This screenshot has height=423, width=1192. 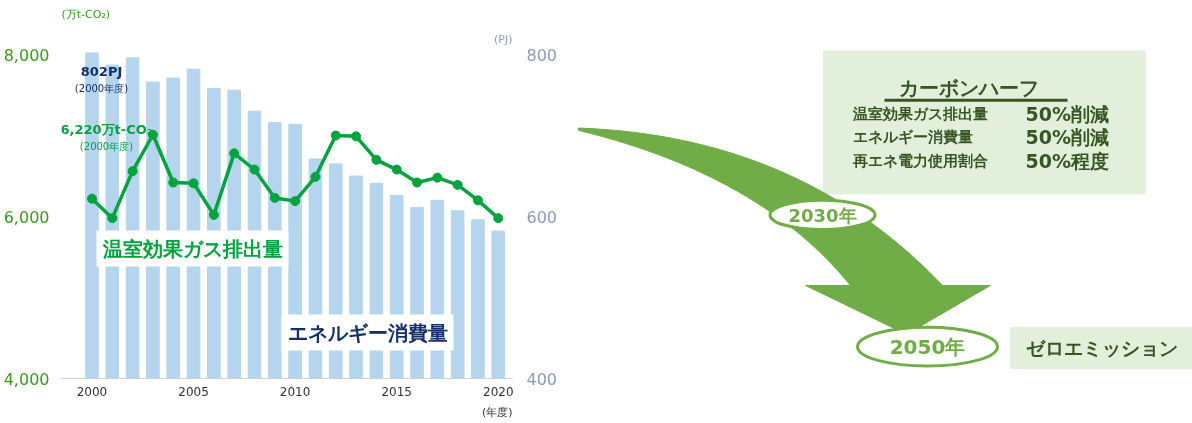 What do you see at coordinates (26, 55) in the screenshot?
I see `y-tick-label: 8,000` at bounding box center [26, 55].